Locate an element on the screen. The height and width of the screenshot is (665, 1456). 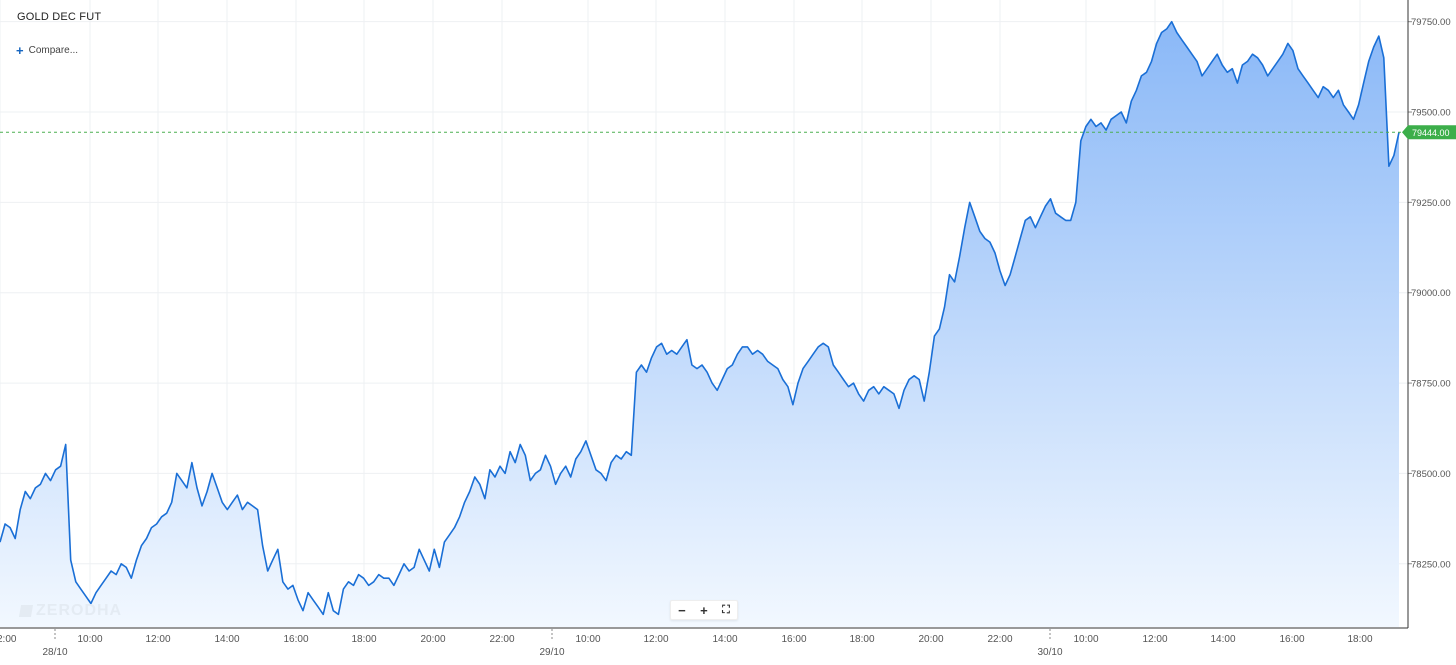
y-tick-label: 78250.00 is located at coordinates (1431, 564).